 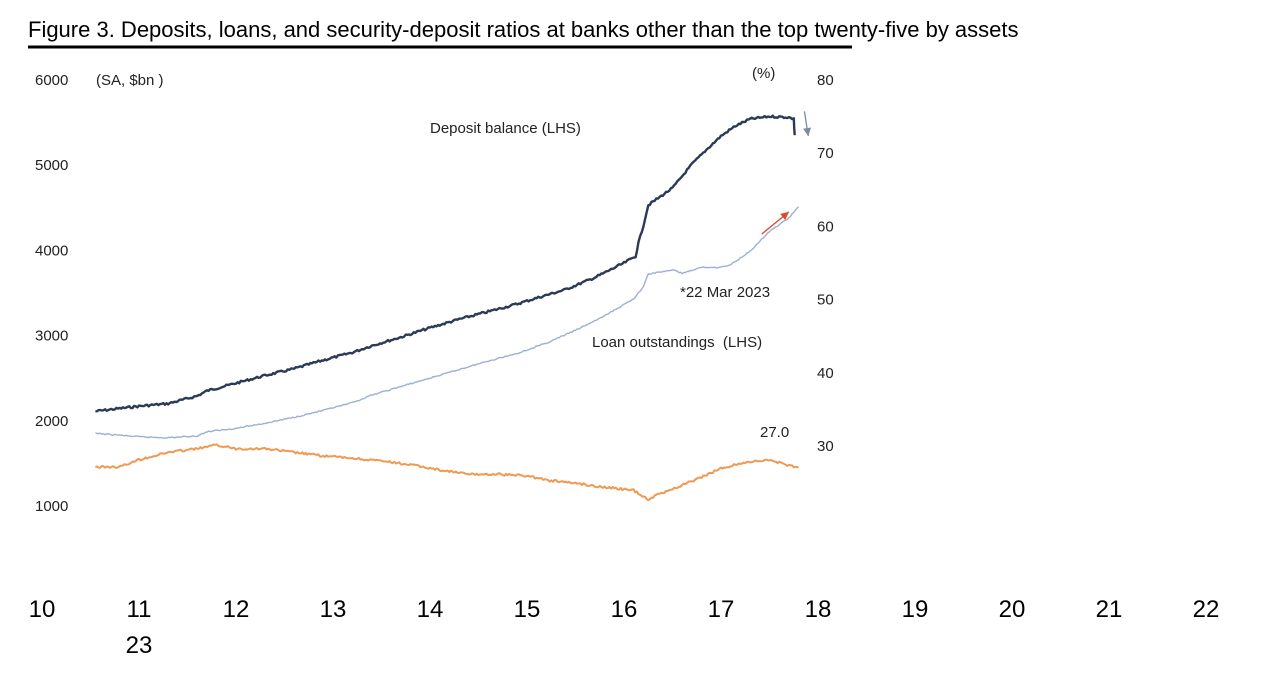 I want to click on deposit-series-label: Deposit balance (LHS), so click(x=505, y=128).